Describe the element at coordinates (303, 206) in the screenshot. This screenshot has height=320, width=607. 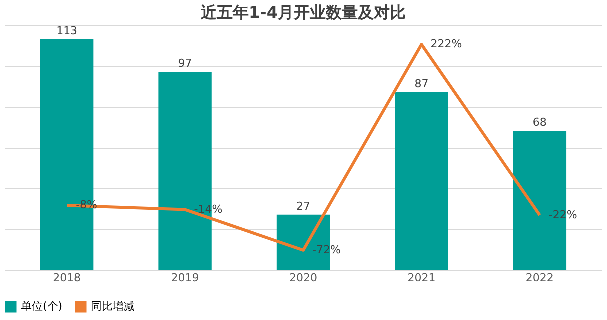
I see `data-label: 27` at that location.